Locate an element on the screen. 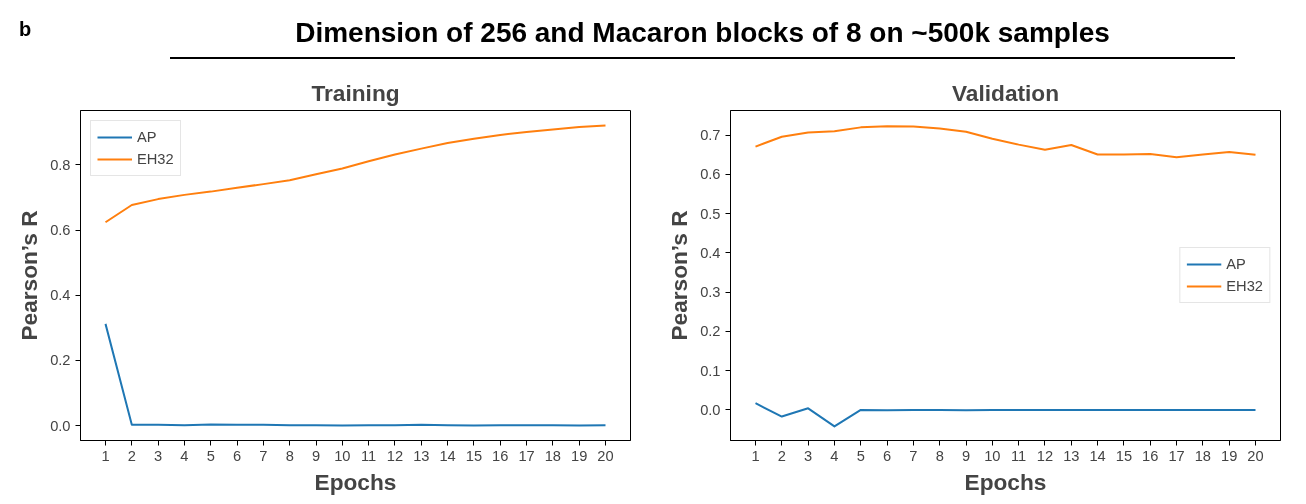  y-tick-label: 0.5 is located at coordinates (710, 213).